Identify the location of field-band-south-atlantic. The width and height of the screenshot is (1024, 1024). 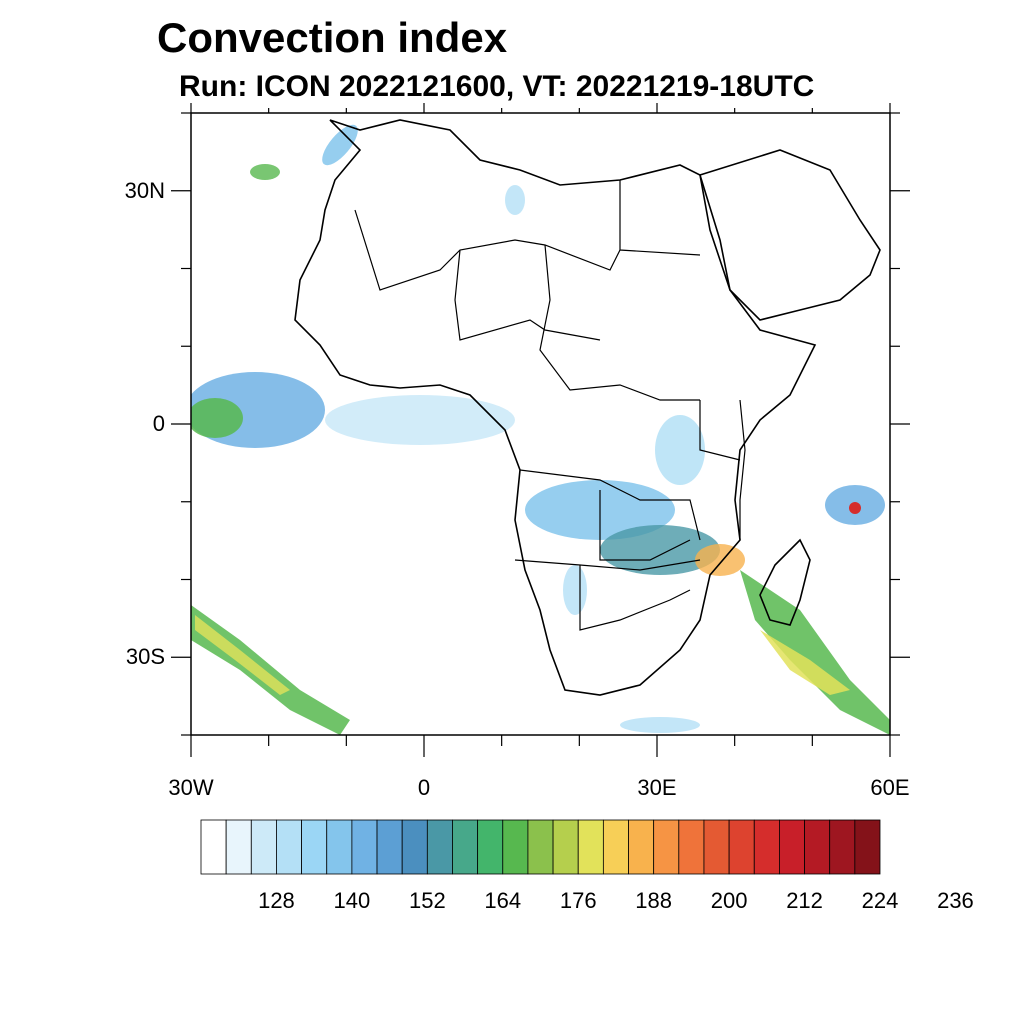
(270, 670).